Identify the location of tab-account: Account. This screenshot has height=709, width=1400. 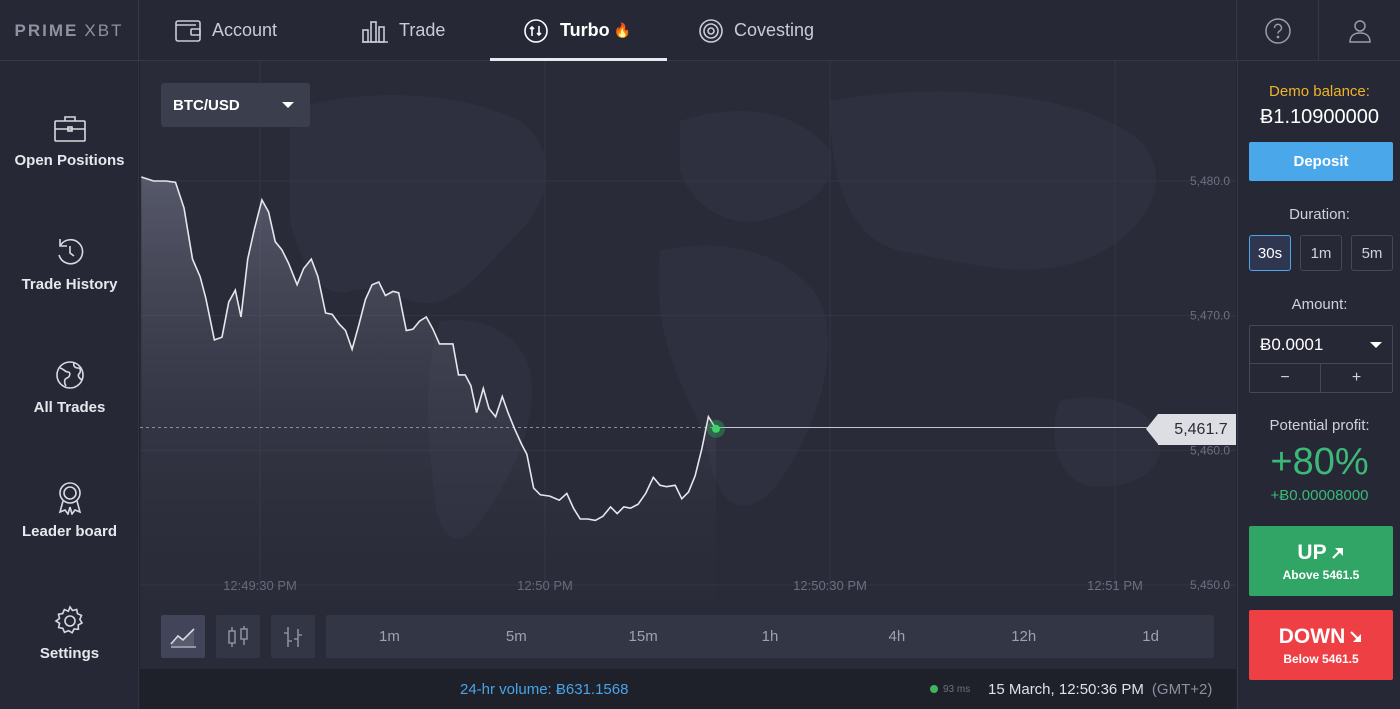
(225, 30).